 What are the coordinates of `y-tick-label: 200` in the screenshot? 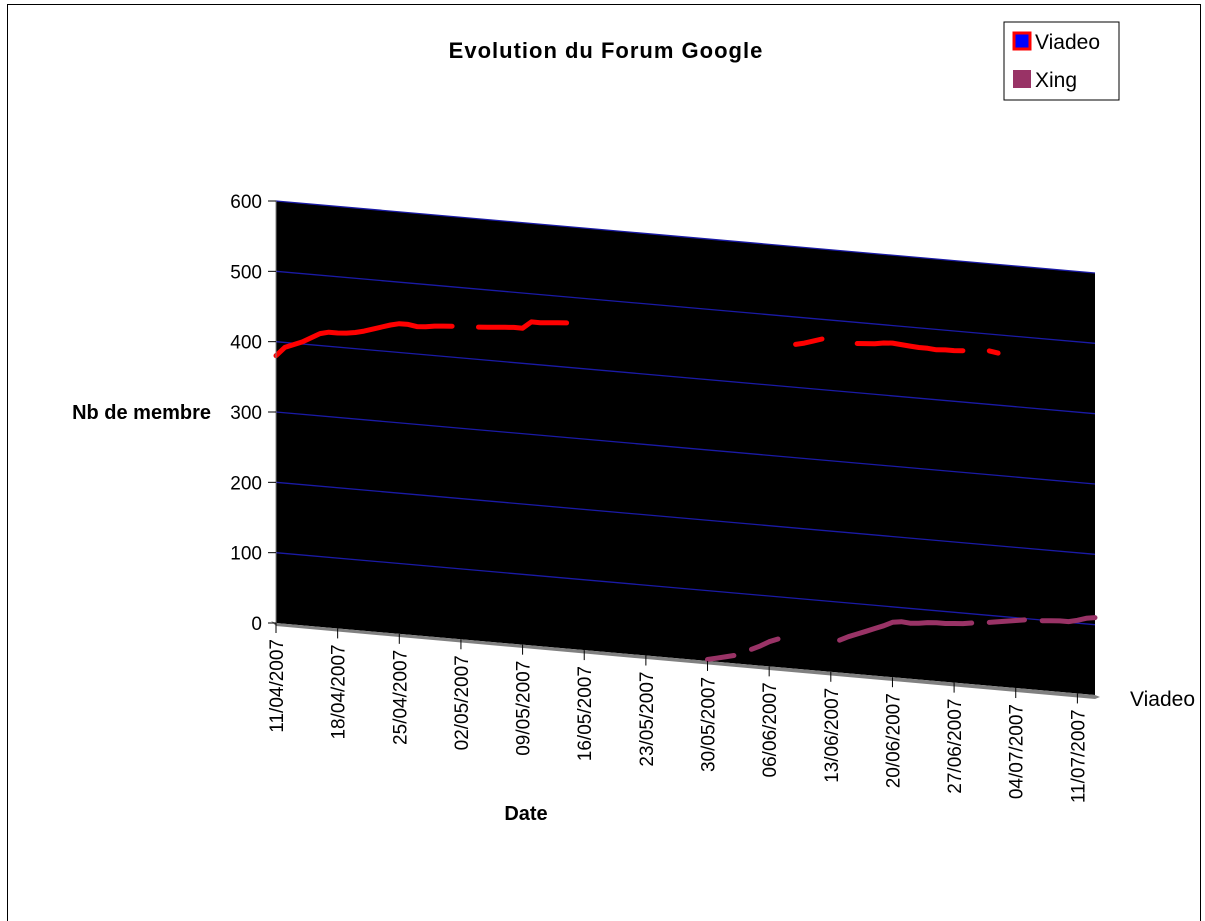 It's located at (246, 483).